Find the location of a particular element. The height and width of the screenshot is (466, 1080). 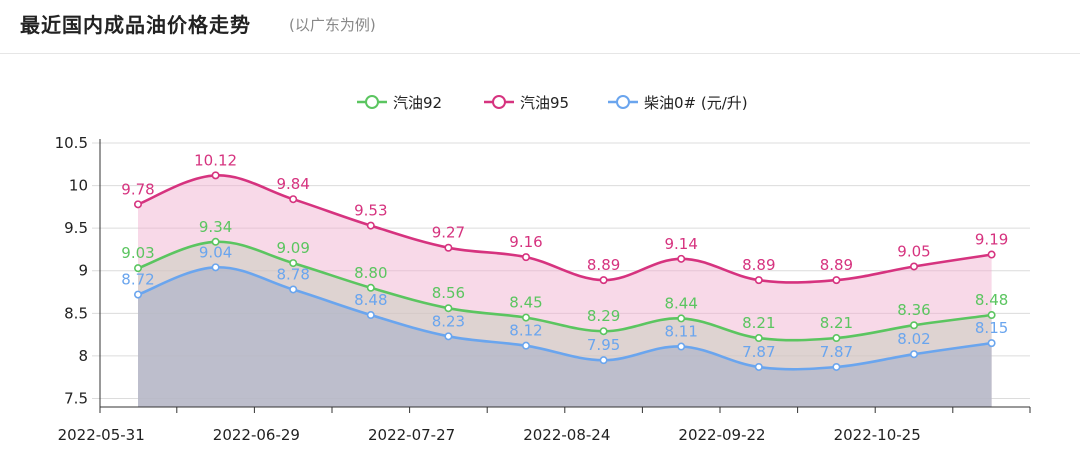

data-label: 8.44 is located at coordinates (680, 303).